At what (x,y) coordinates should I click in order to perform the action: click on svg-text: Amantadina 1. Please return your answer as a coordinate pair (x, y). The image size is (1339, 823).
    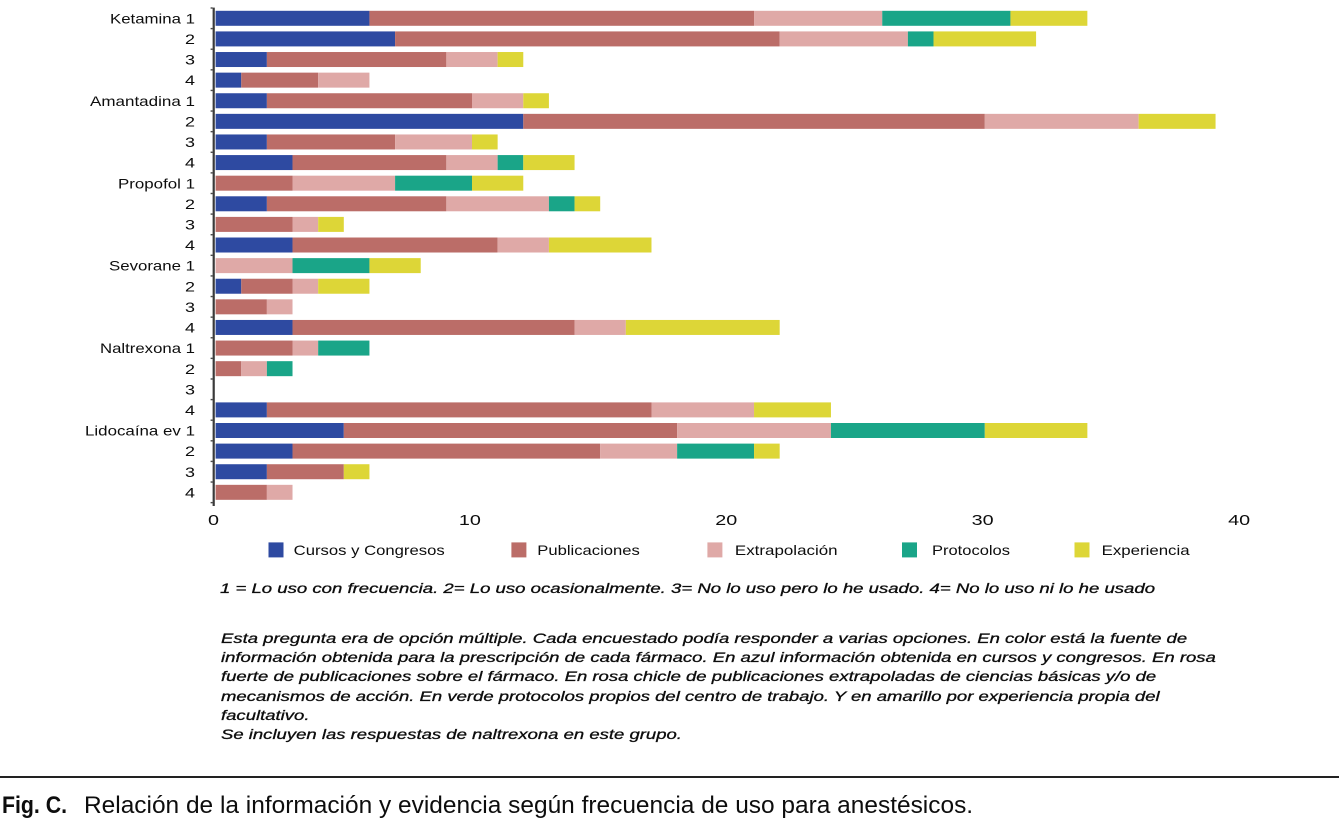
    Looking at the image, I should click on (142, 101).